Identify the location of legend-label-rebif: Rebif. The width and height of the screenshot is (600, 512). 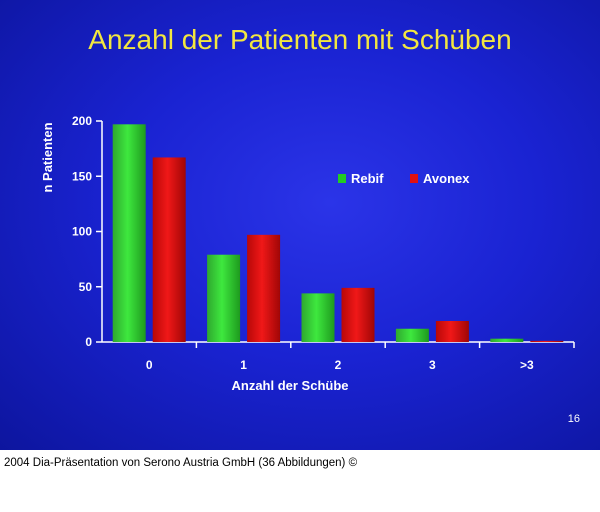
(367, 178).